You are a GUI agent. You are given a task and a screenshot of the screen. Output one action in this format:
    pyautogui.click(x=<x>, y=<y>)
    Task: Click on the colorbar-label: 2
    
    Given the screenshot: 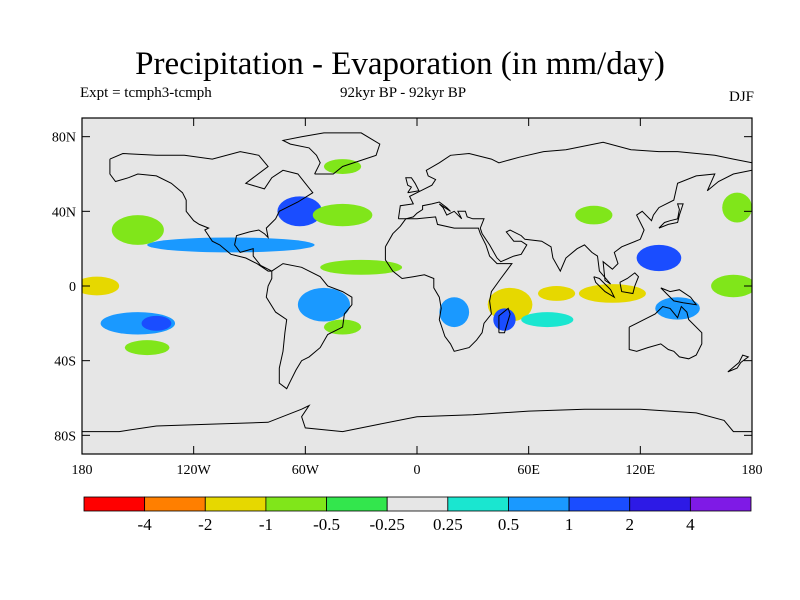 What is the action you would take?
    pyautogui.click(x=629, y=524)
    